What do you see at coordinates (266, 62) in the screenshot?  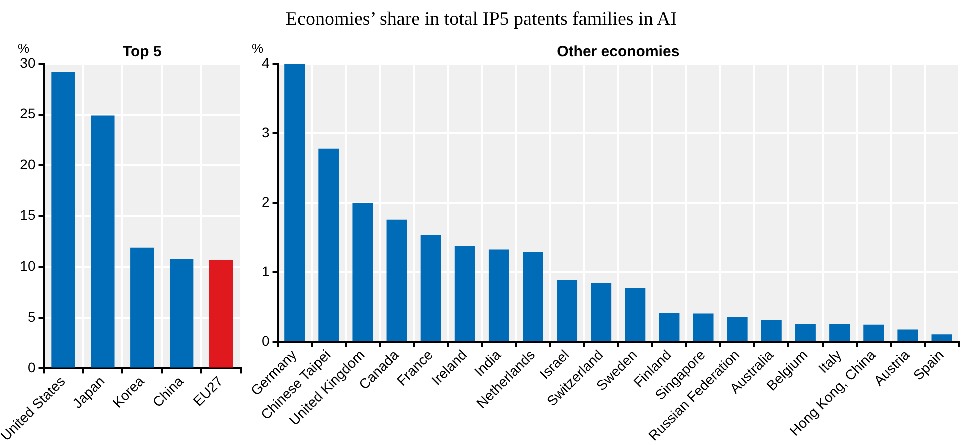 I see `y-tick-label: 4` at bounding box center [266, 62].